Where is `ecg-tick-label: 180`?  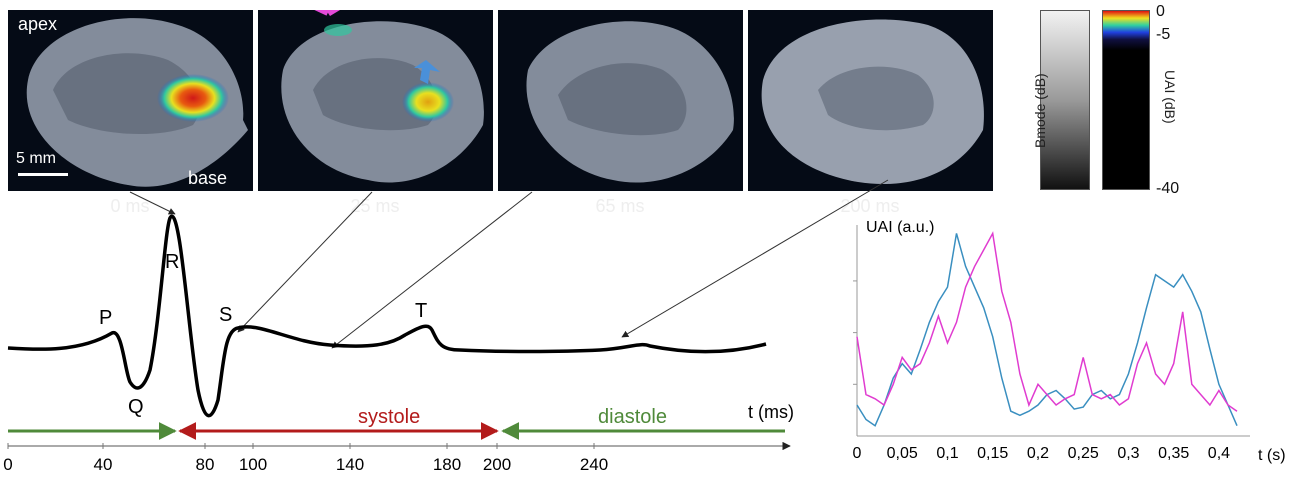 ecg-tick-label: 180 is located at coordinates (447, 464).